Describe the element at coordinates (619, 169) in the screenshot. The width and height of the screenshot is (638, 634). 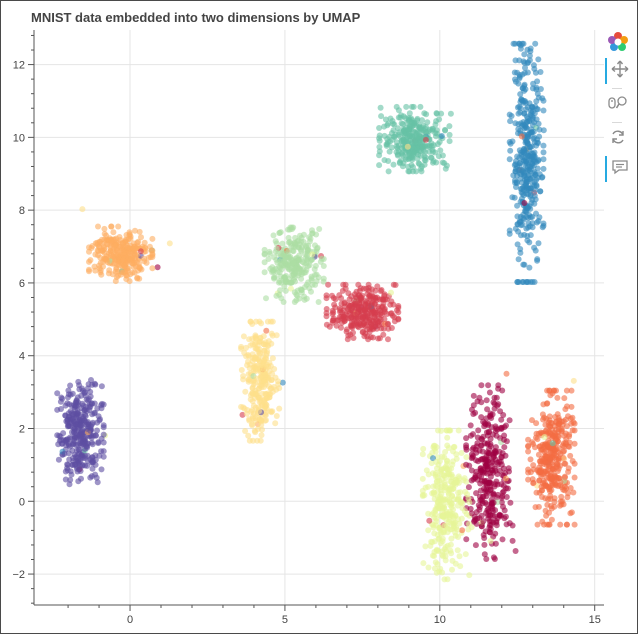
I see `hover-tool-button` at that location.